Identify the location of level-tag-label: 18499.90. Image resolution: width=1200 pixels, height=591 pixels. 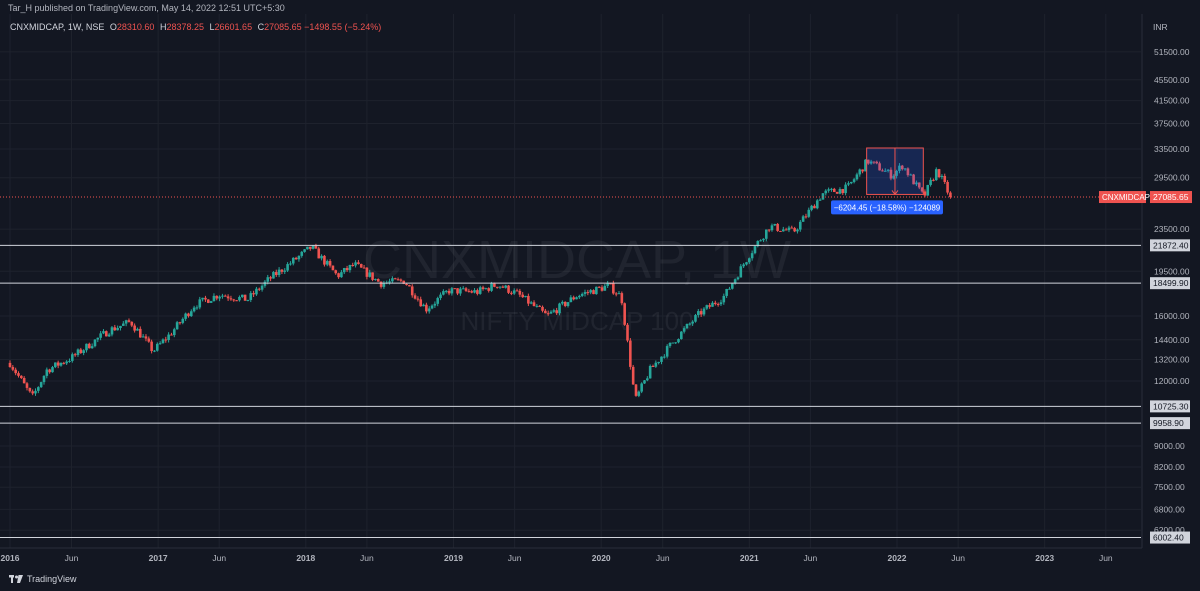
(1171, 283).